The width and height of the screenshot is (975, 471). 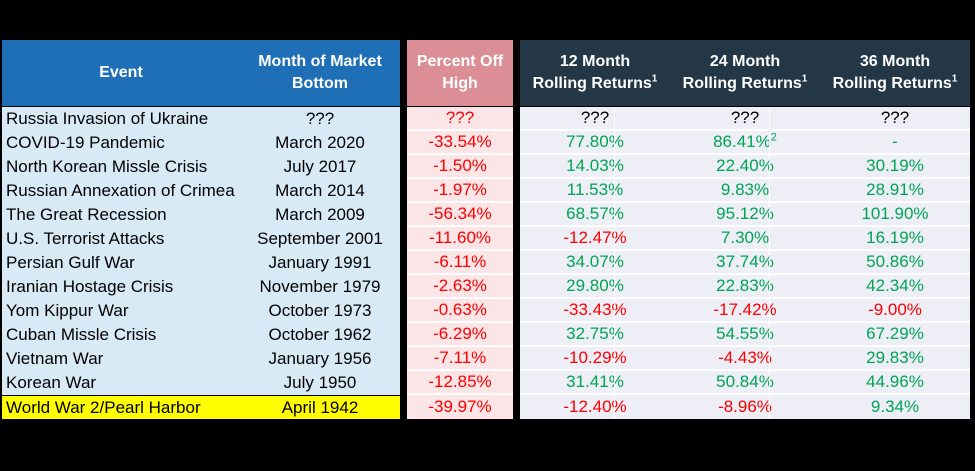 What do you see at coordinates (595, 309) in the screenshot?
I see `r12-returns-cell: -33.43%` at bounding box center [595, 309].